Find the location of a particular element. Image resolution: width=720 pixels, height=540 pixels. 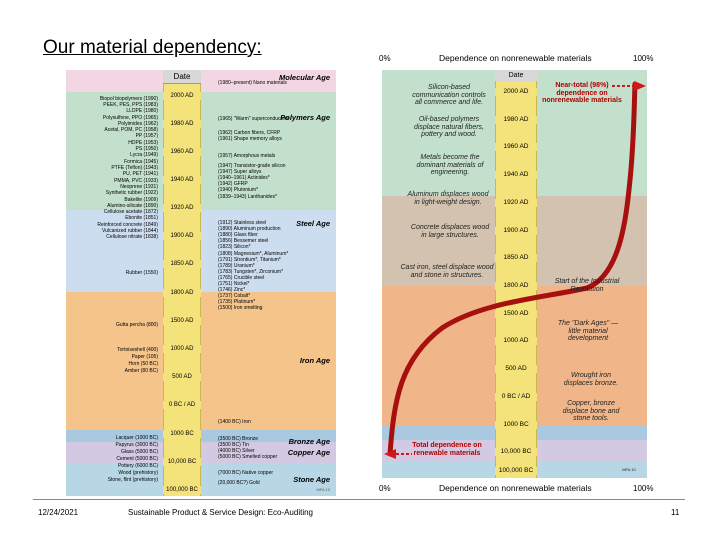

tick-label: 1980 AD is located at coordinates (516, 120).